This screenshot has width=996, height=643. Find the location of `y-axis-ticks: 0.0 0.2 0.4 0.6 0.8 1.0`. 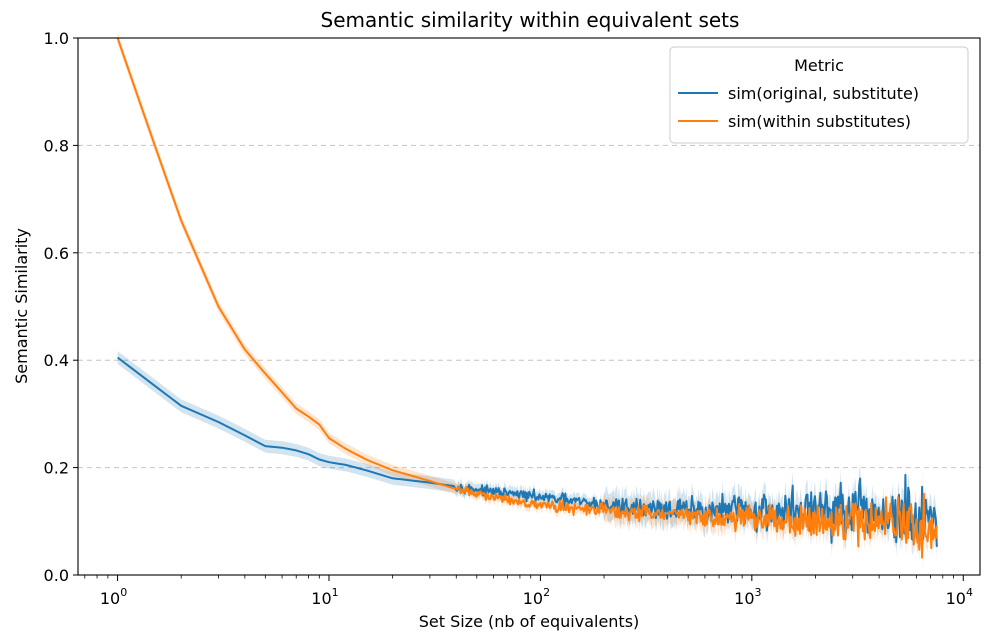

y-axis-ticks: 0.0 0.2 0.4 0.6 0.8 1.0 is located at coordinates (61, 307).